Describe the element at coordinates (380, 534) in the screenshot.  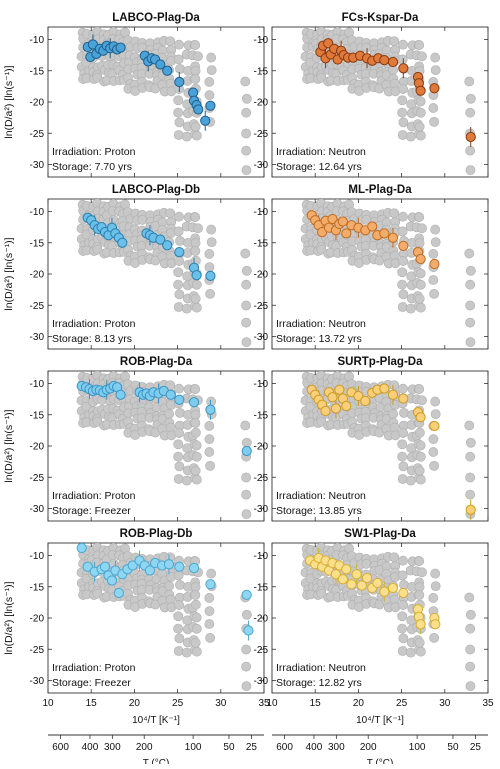
I see `panel-title: SW1-Plag-Da` at that location.